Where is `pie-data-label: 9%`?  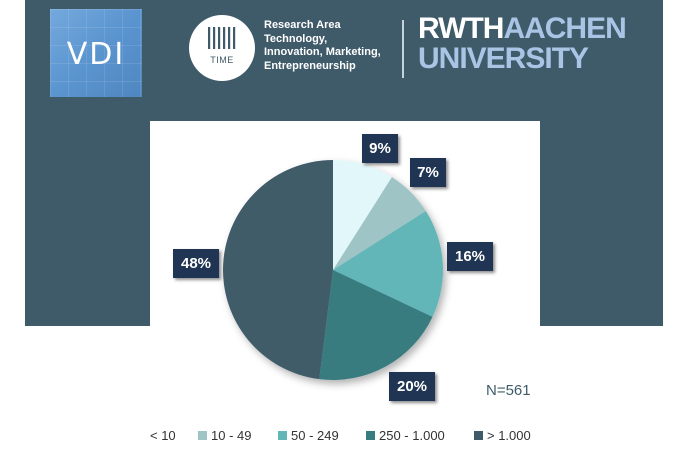
pie-data-label: 9% is located at coordinates (380, 148).